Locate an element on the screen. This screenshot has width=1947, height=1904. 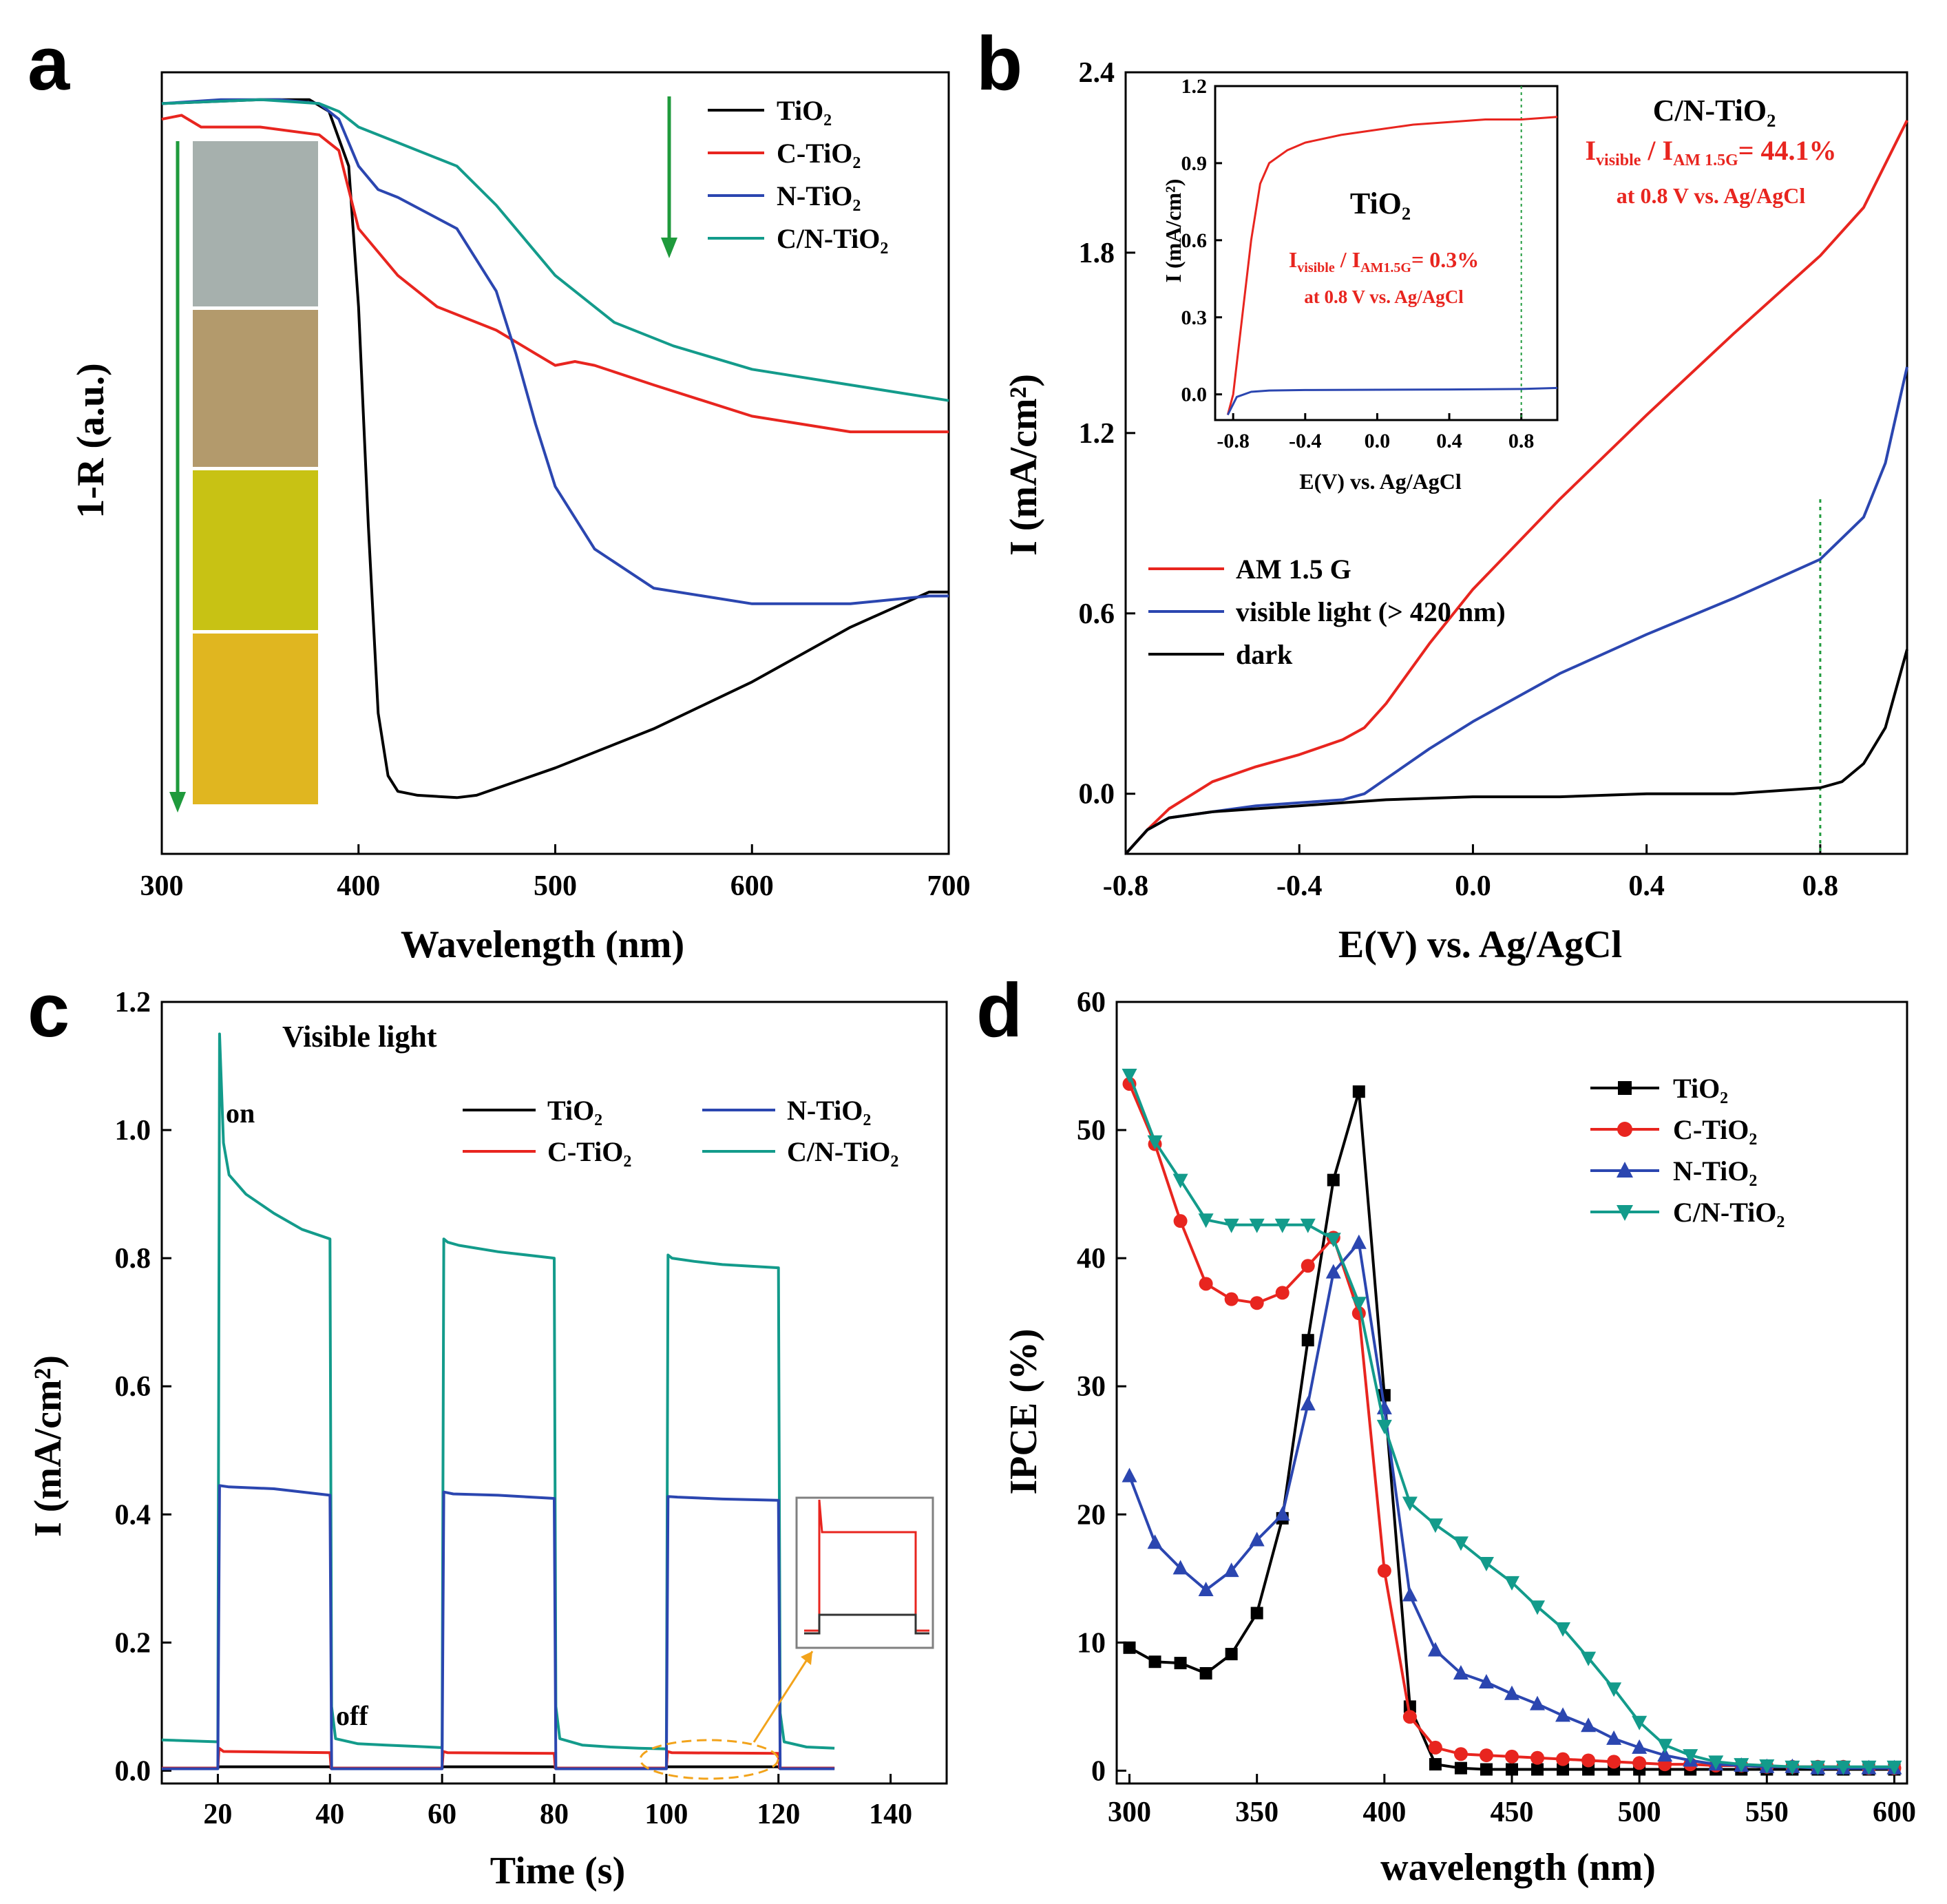
y-tick-label: 1.0 is located at coordinates (133, 1131).